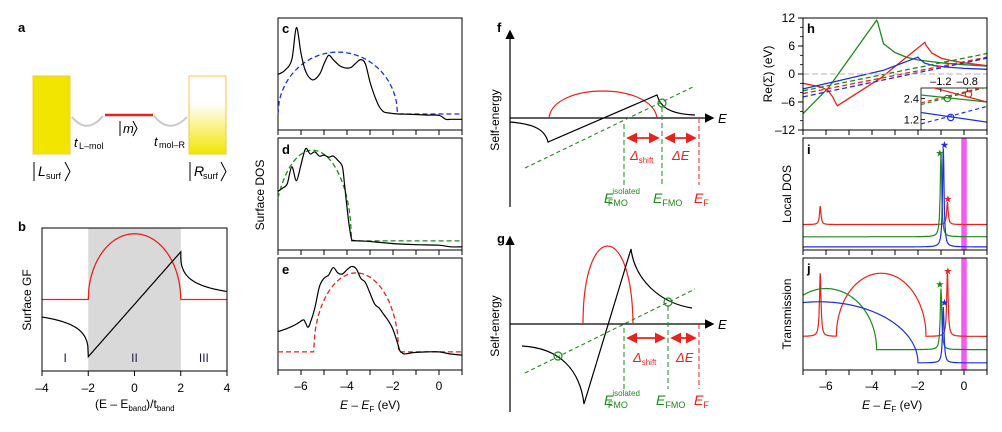 The image size is (1002, 432). What do you see at coordinates (811, 28) in the screenshot?
I see `panel-label-h: h` at bounding box center [811, 28].